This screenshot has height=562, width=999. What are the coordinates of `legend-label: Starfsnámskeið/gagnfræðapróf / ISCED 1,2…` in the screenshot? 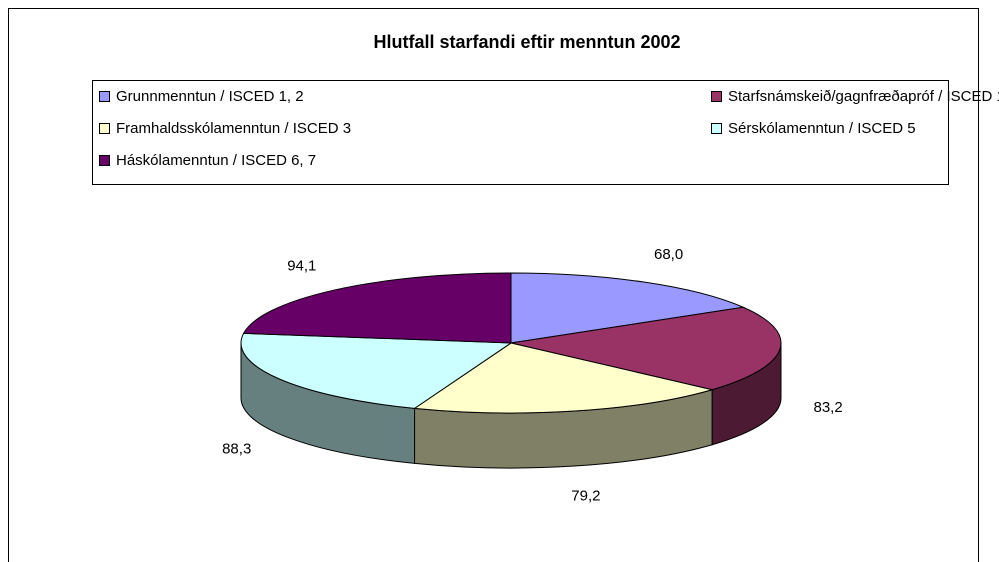 It's located at (863, 96).